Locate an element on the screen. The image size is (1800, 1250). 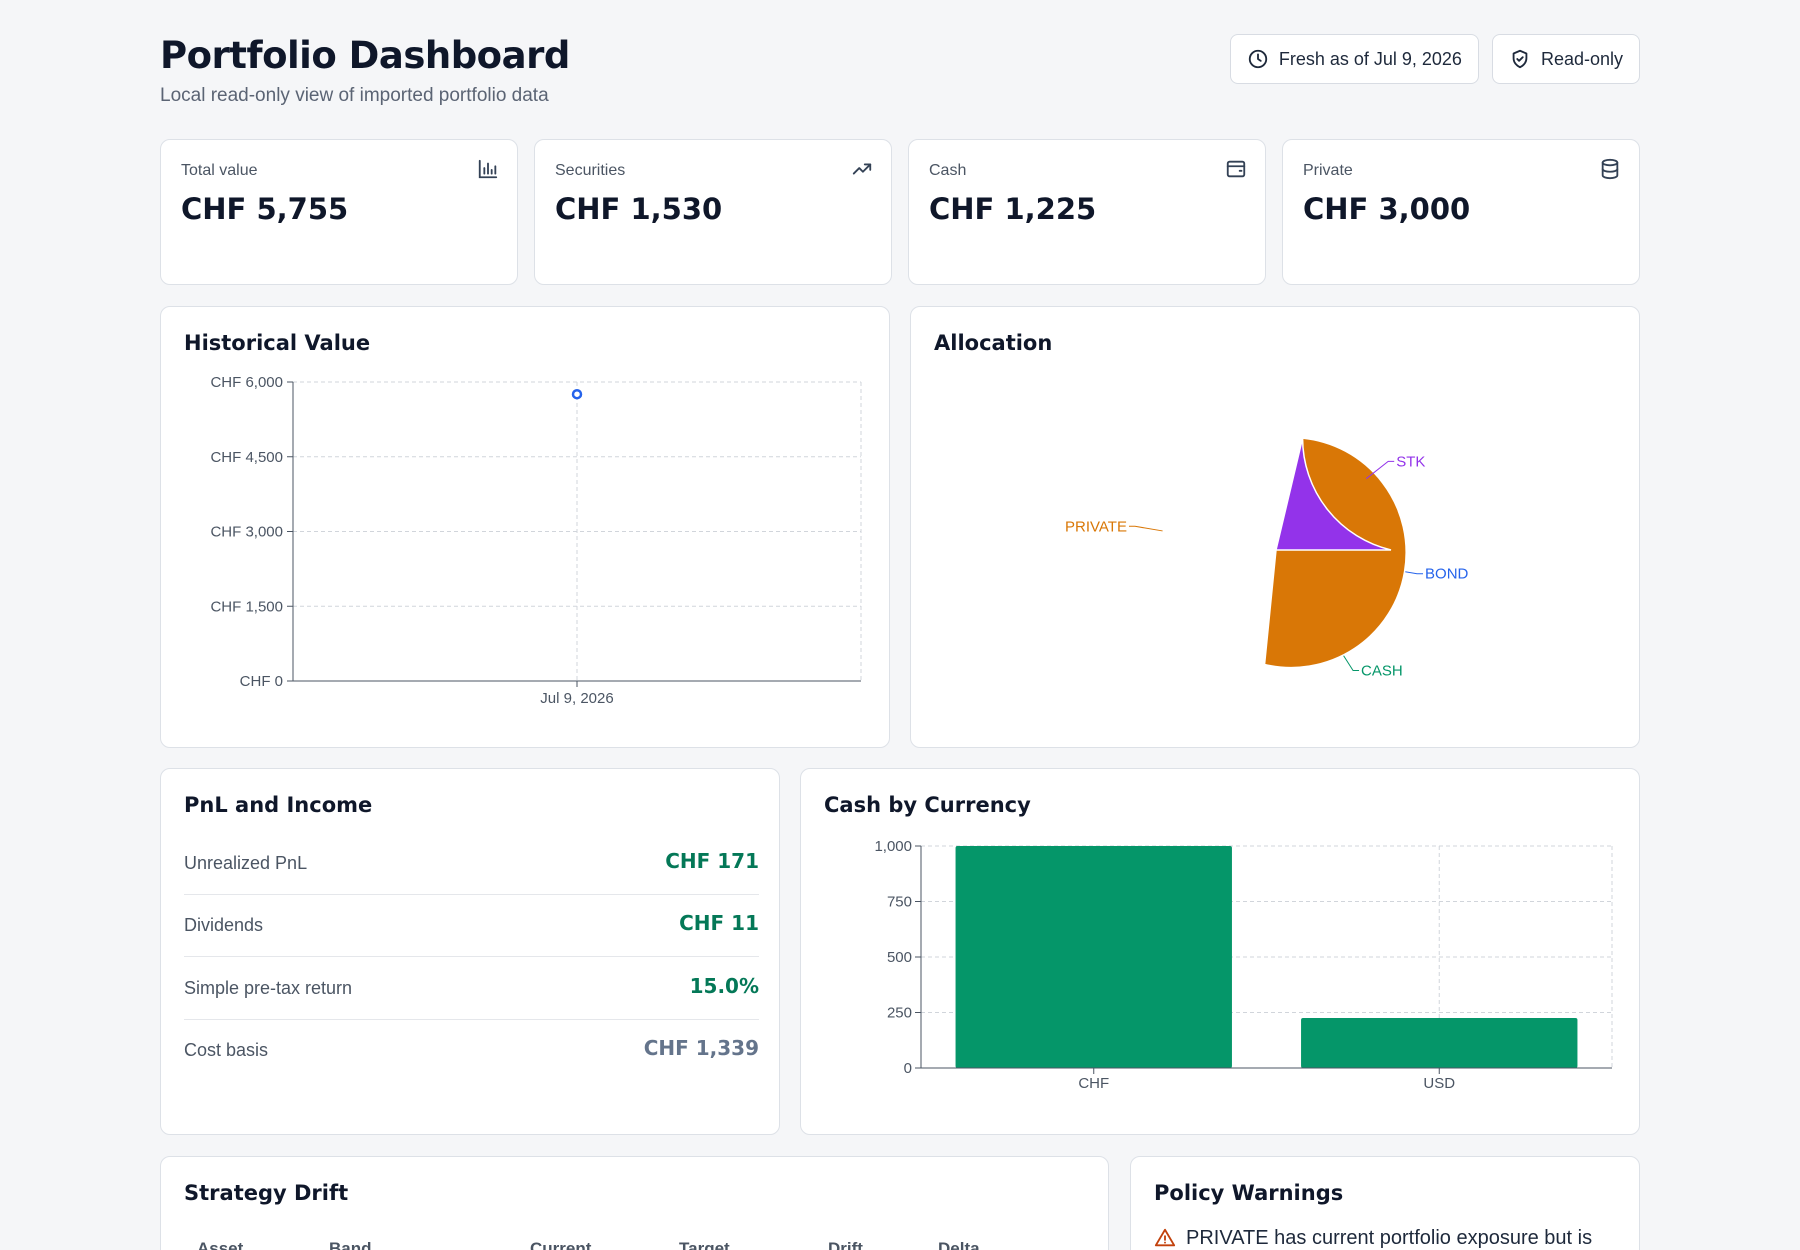
kpi-label: Private is located at coordinates (1328, 170).